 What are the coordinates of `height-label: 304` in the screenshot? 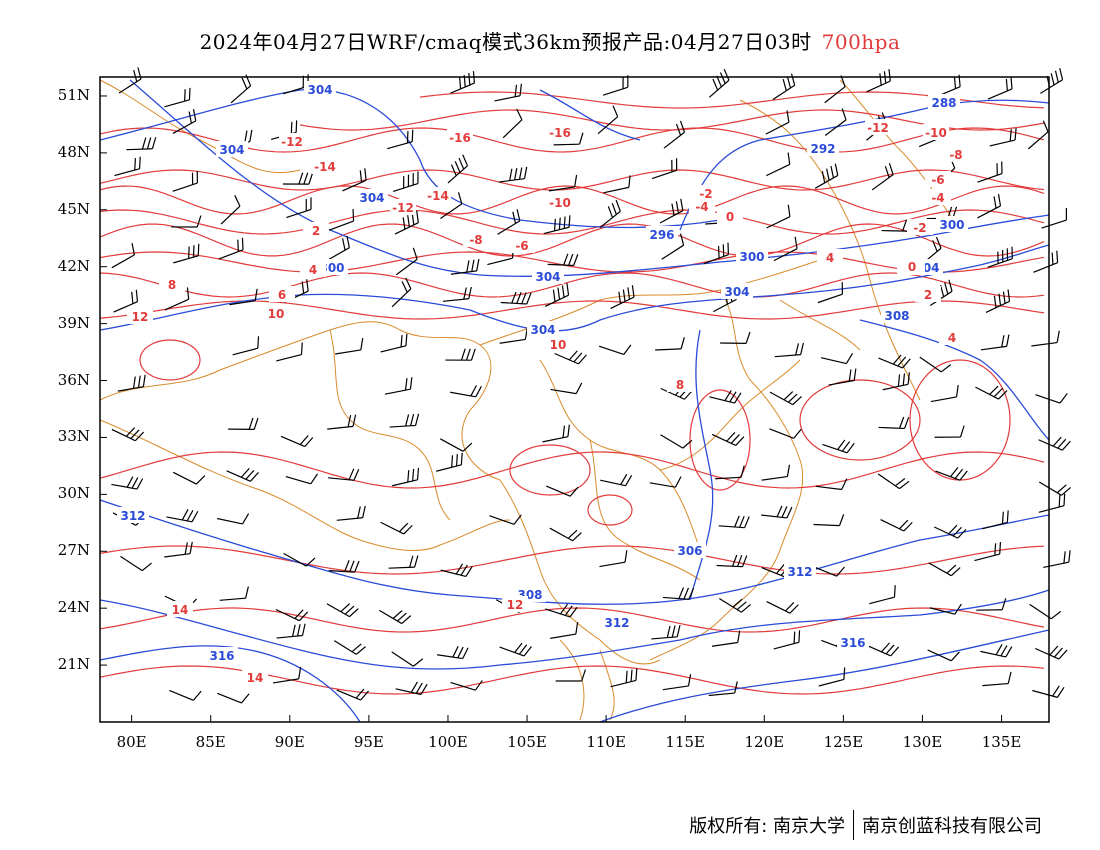 It's located at (319, 90).